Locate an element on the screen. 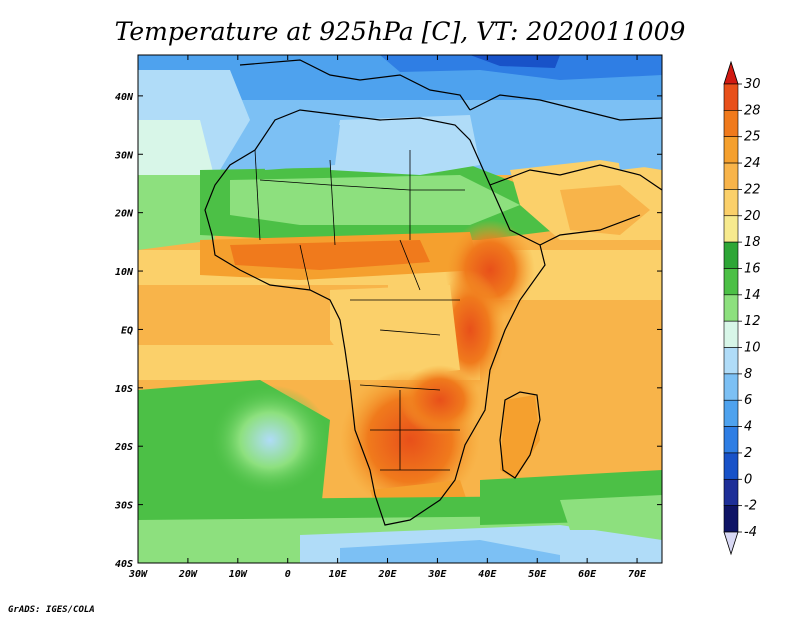  colorbar-label: -2 is located at coordinates (750, 506).